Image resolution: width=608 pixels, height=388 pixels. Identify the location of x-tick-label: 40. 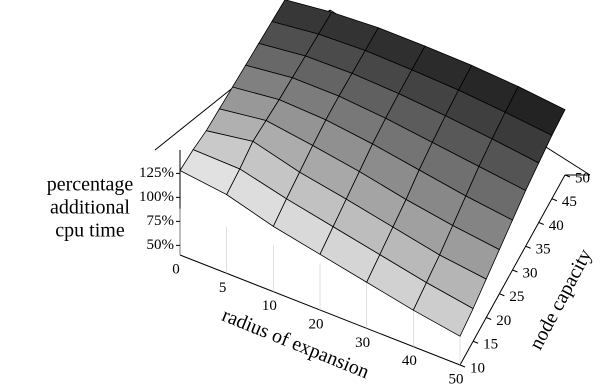
(409, 361).